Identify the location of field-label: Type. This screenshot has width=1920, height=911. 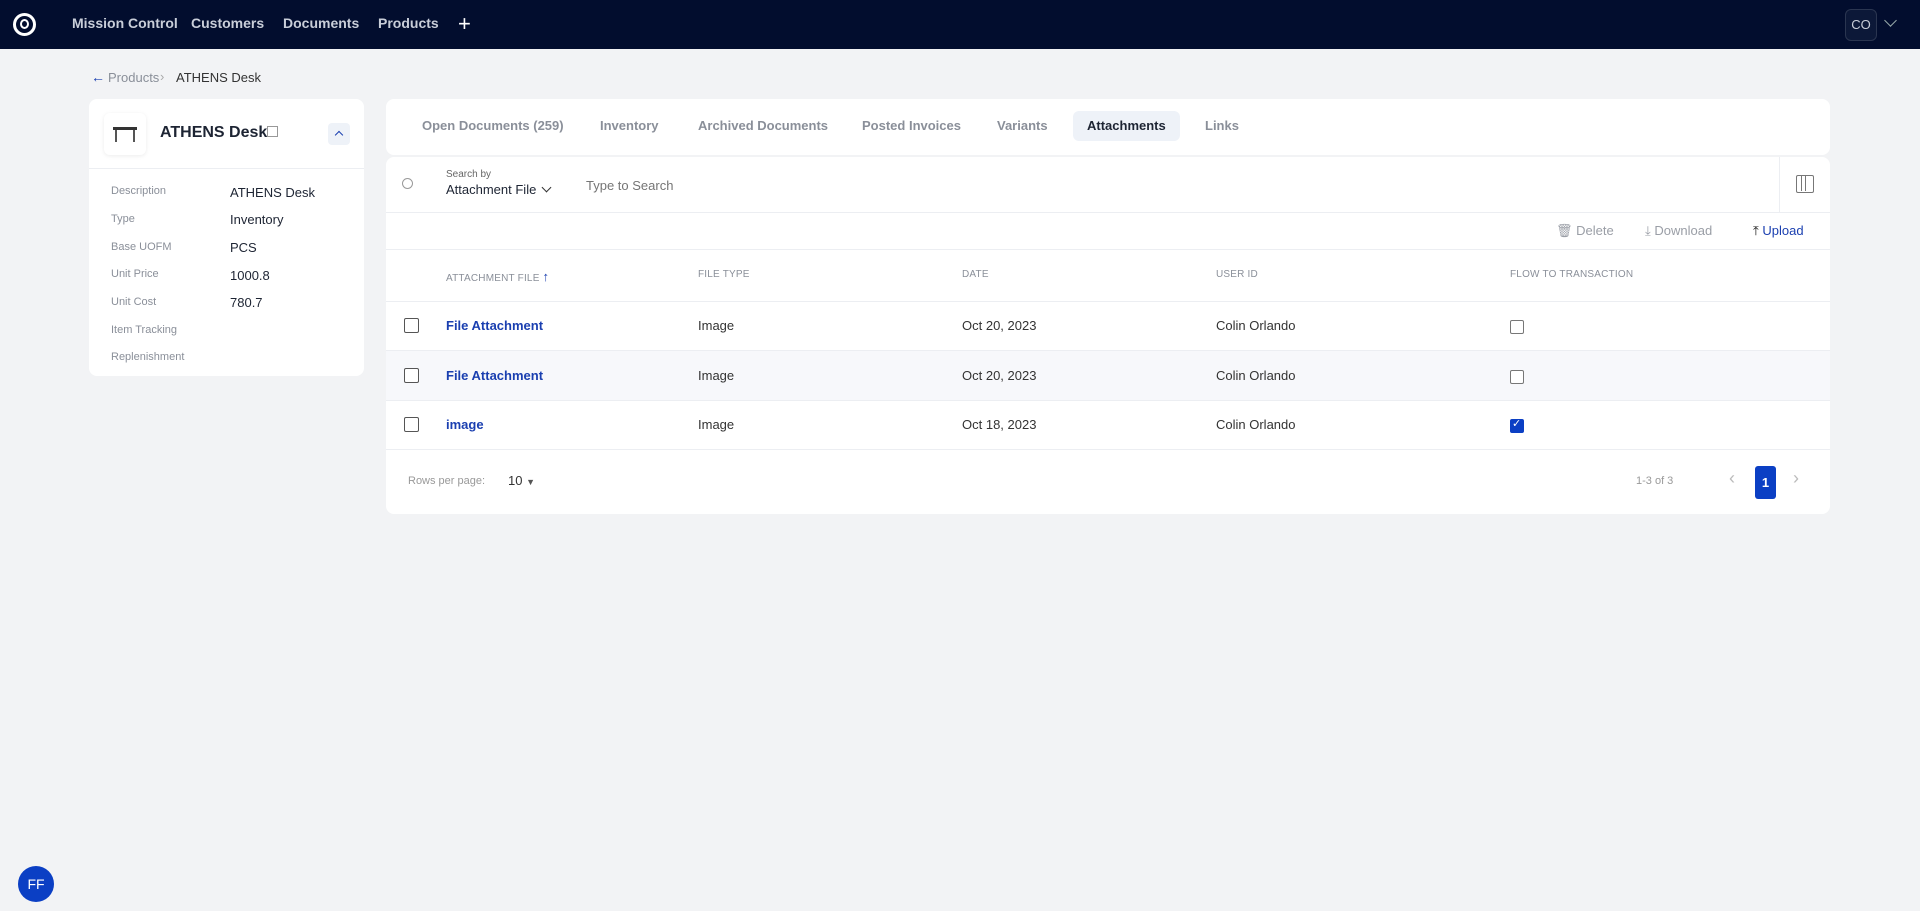
(123, 219).